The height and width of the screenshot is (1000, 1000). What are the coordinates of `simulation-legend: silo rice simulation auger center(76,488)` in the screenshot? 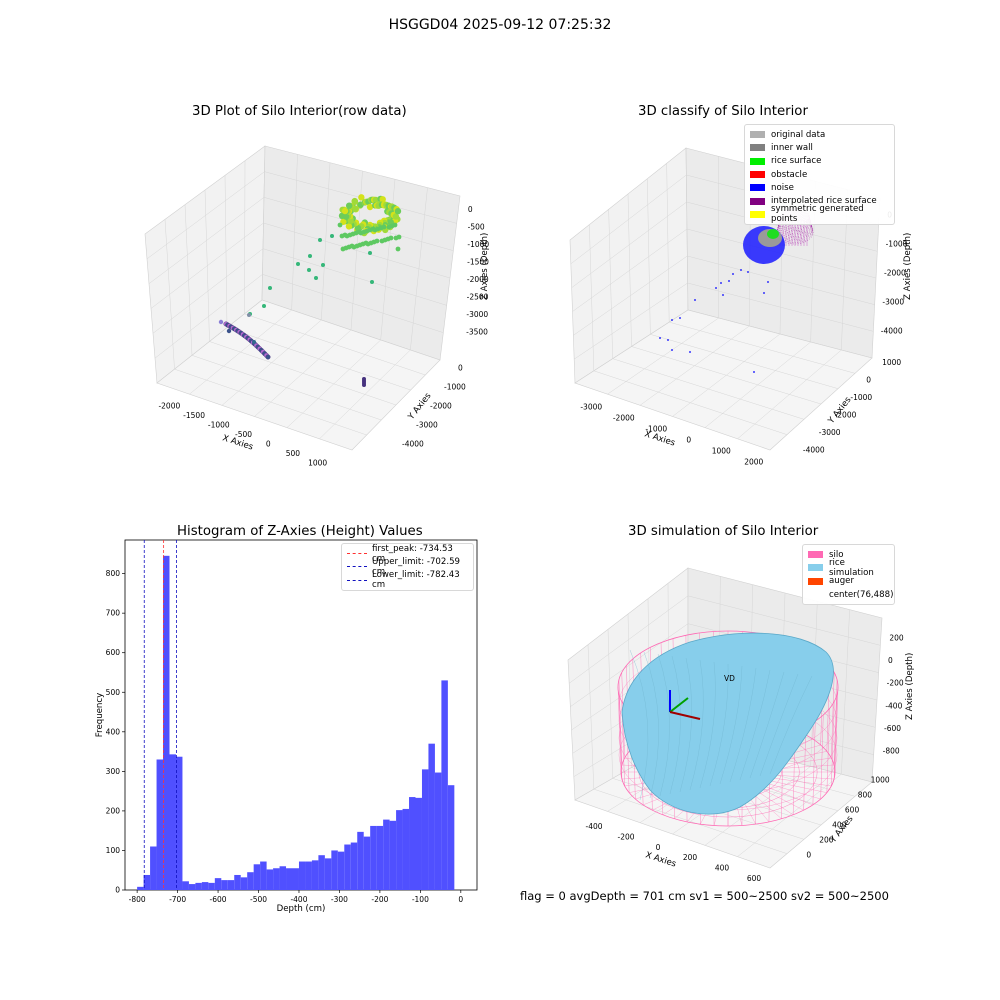 It's located at (848, 575).